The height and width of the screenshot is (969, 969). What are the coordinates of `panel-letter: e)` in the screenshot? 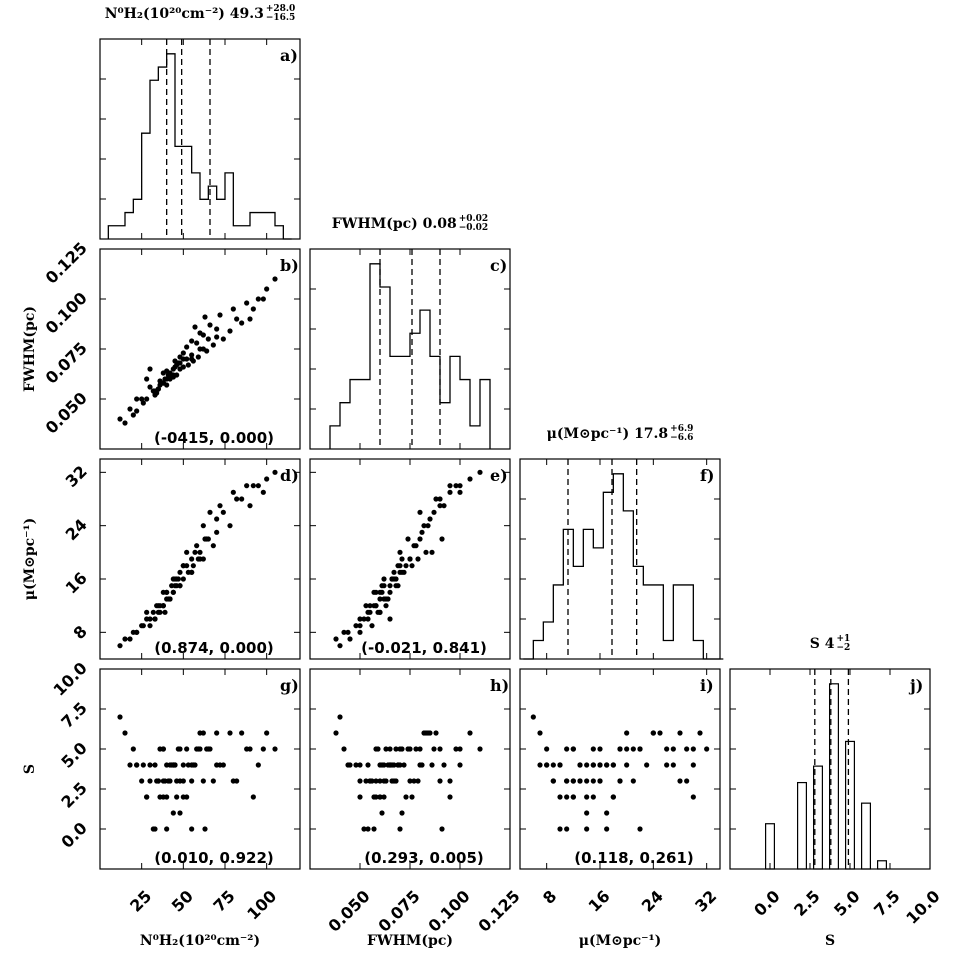 It's located at (499, 475).